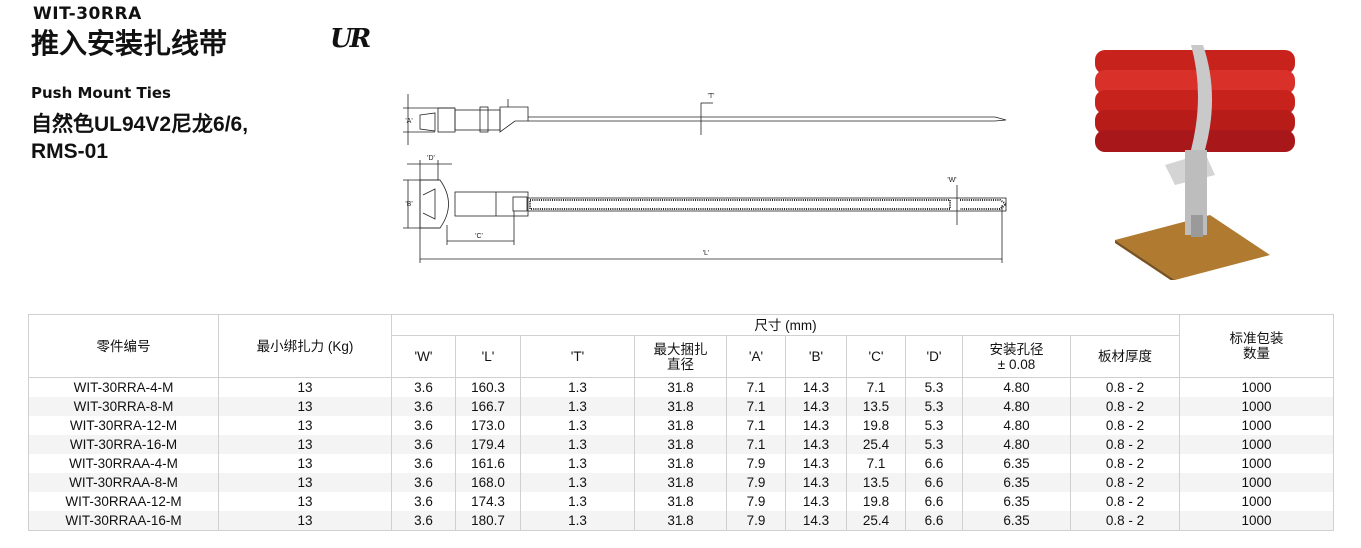 The width and height of the screenshot is (1361, 548). I want to click on technical-drawing: 'A' 'T' 'D' 'B' 'C' 'W' 'L', so click(705, 178).